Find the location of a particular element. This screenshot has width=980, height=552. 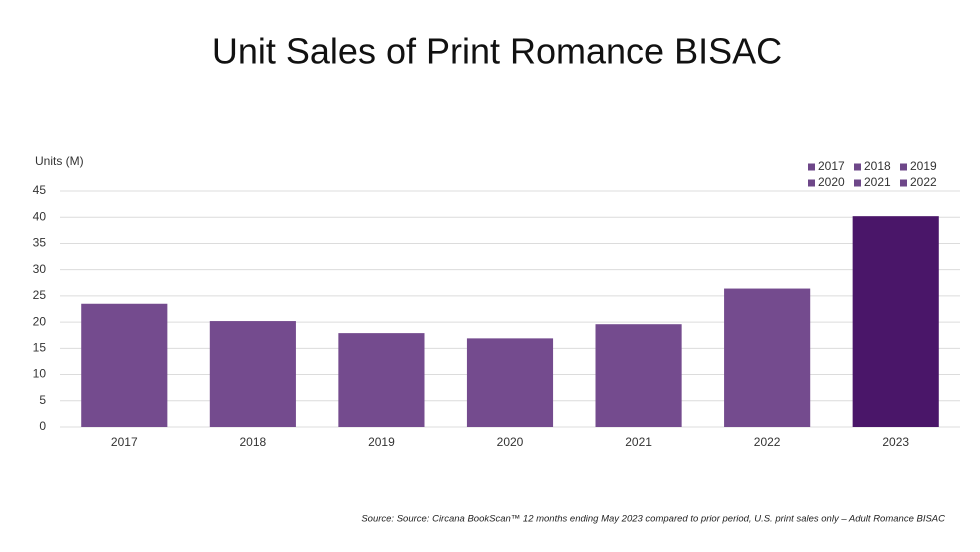

y-tick-label: 10 is located at coordinates (40, 374).